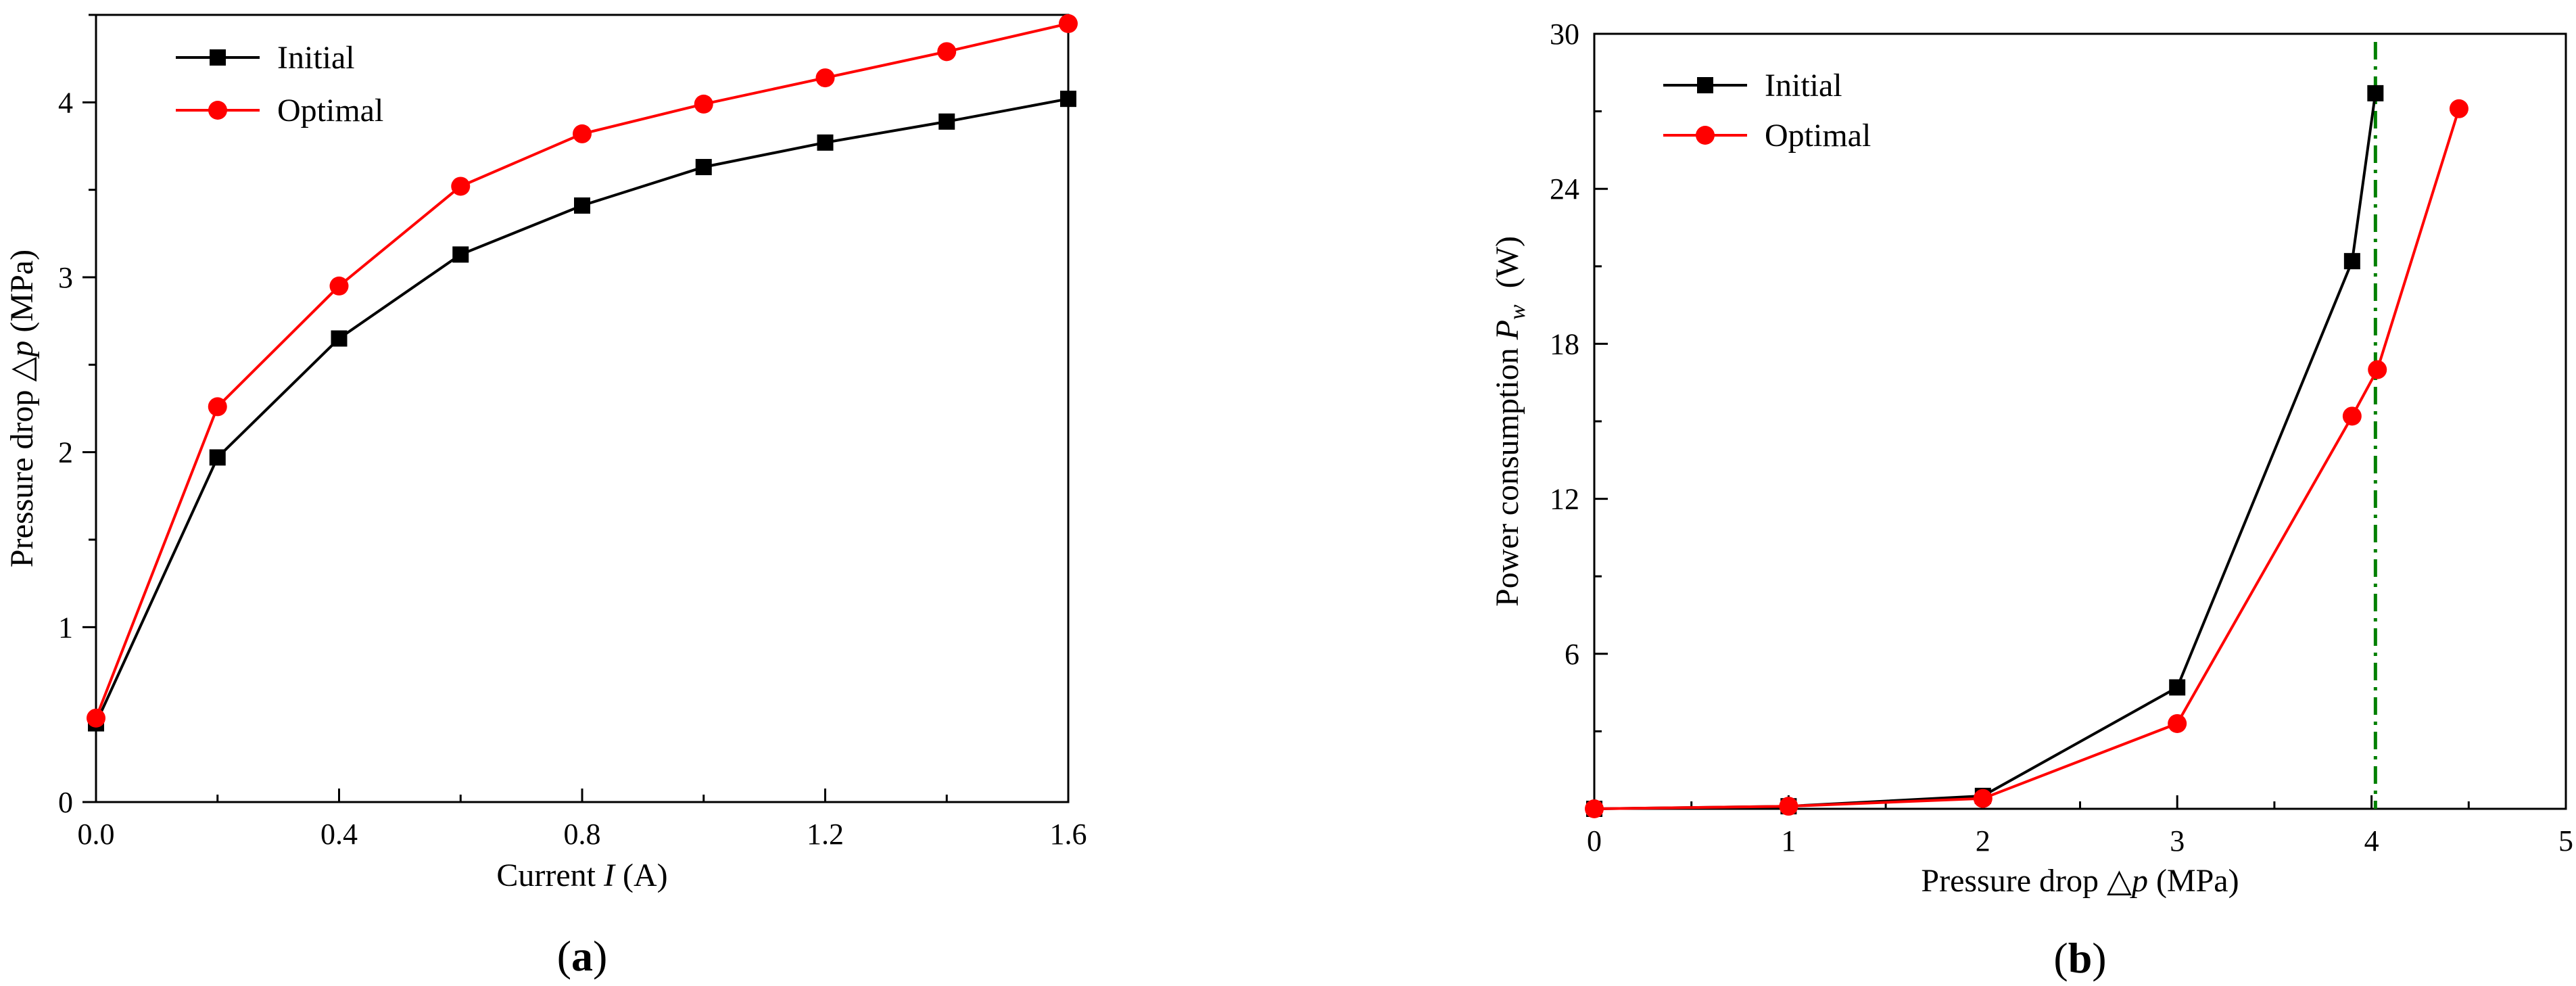  What do you see at coordinates (330, 110) in the screenshot?
I see `charta-legend-optimal-label: Optimal` at bounding box center [330, 110].